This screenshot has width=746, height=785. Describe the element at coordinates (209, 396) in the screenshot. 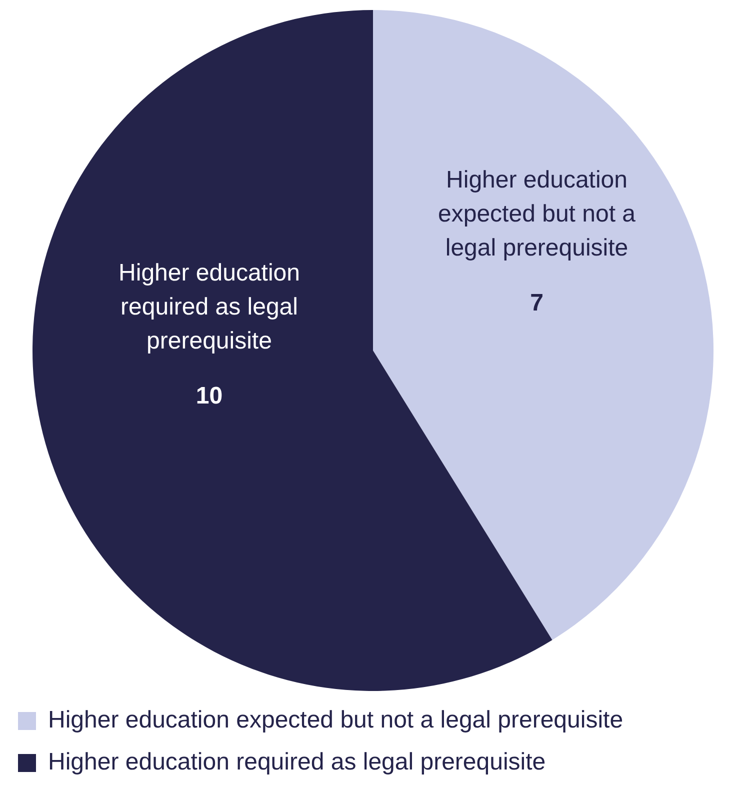

I see `data-label: 10` at that location.